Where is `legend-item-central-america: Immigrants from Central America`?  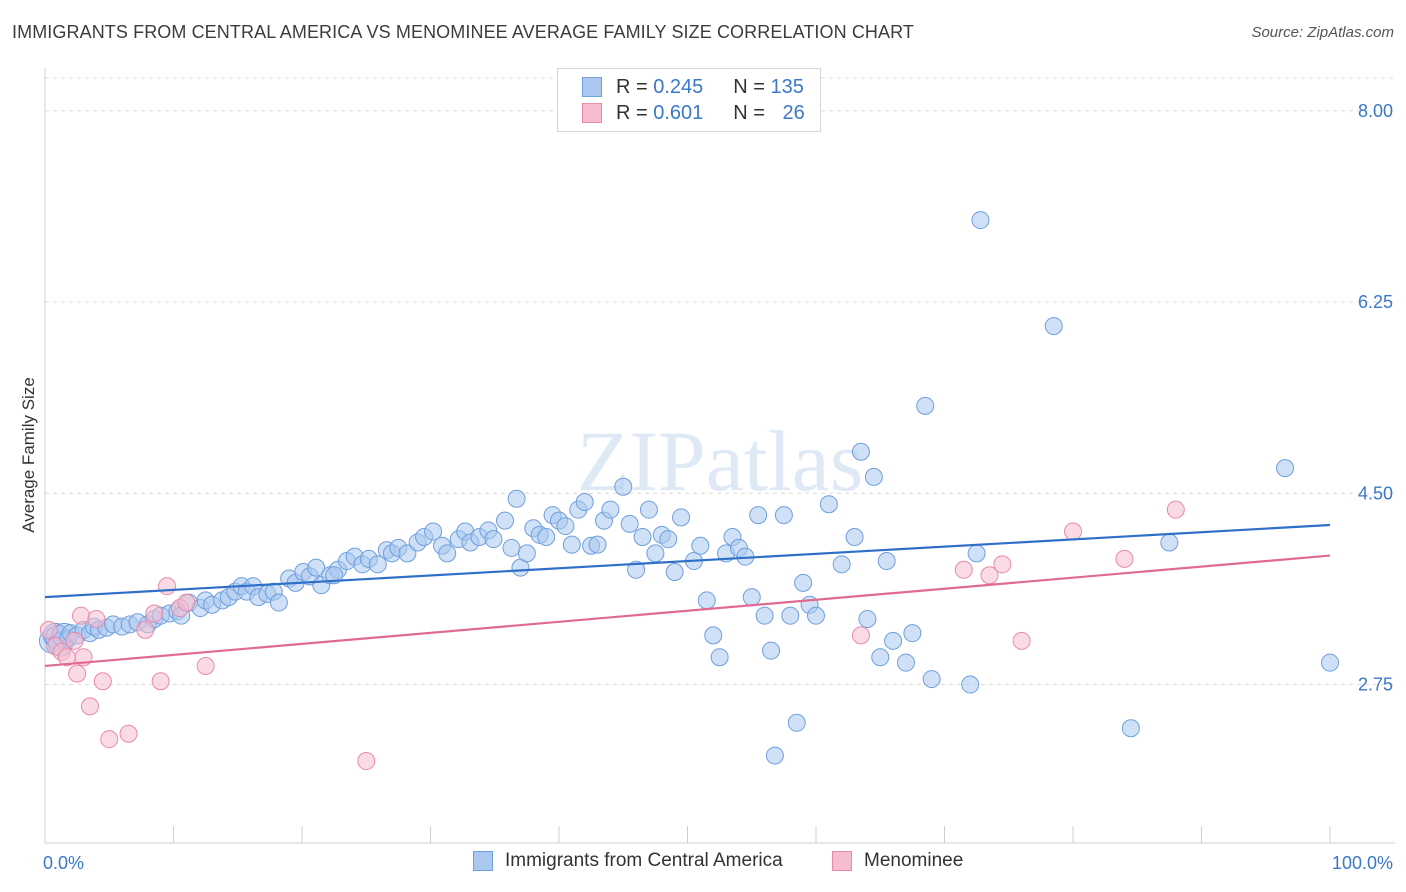
legend-item-central-america: Immigrants from Central America is located at coordinates (628, 861).